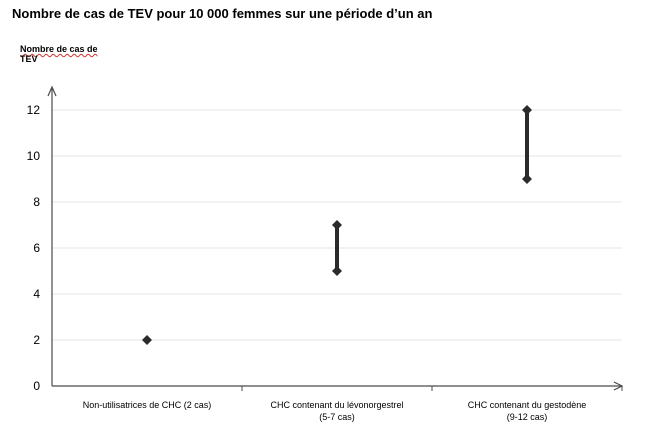  I want to click on y-tick-label: 8, so click(36, 202).